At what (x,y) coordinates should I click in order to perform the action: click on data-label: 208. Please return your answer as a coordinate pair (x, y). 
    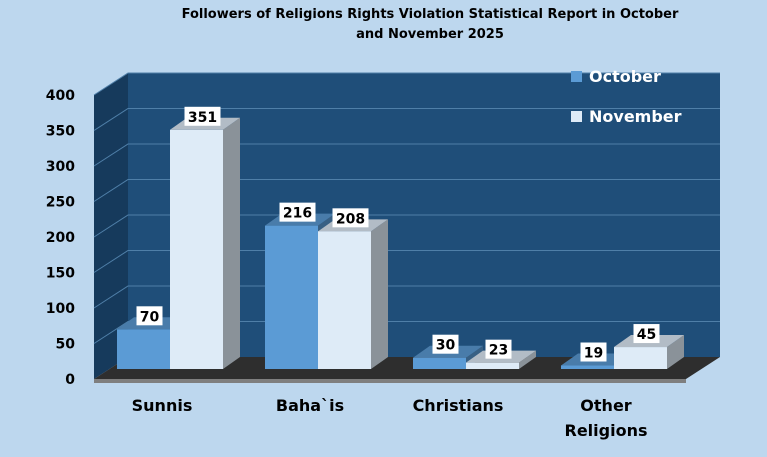
    Looking at the image, I should click on (350, 218).